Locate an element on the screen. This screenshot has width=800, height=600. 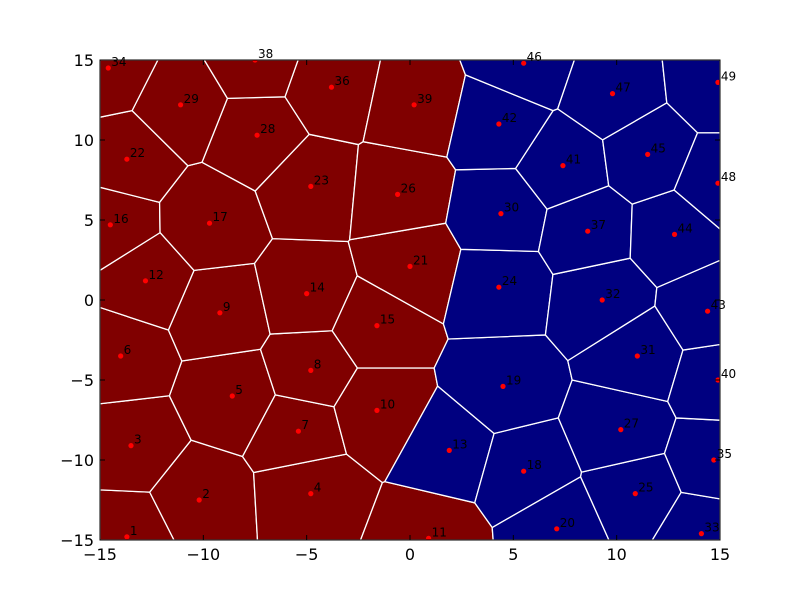
point-label-49: 49 is located at coordinates (728, 76).